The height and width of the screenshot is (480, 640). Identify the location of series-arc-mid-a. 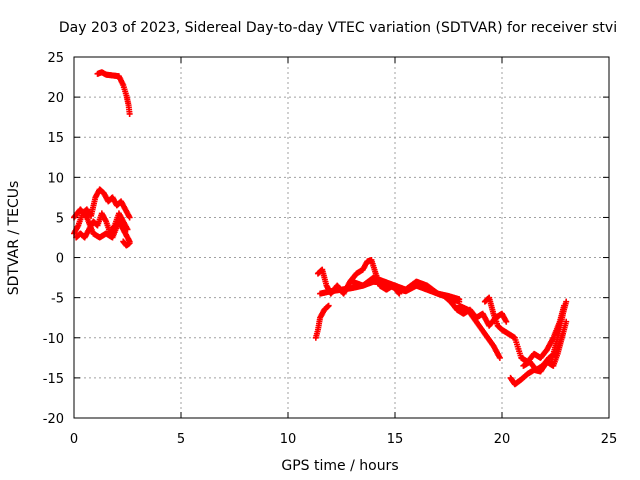
(322, 321).